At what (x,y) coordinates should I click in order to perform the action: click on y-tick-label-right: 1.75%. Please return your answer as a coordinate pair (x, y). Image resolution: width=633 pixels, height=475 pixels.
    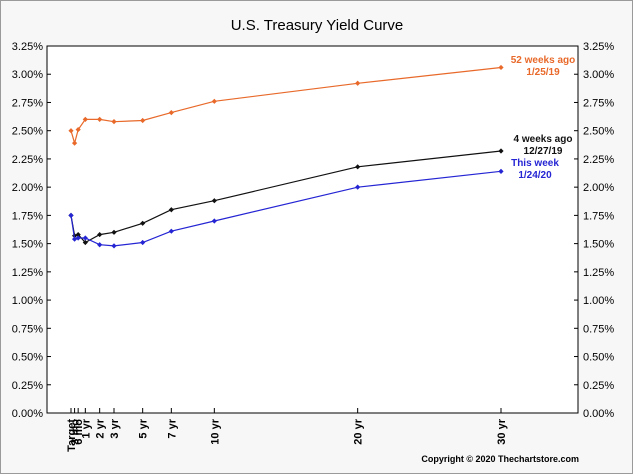
    Looking at the image, I should click on (598, 216).